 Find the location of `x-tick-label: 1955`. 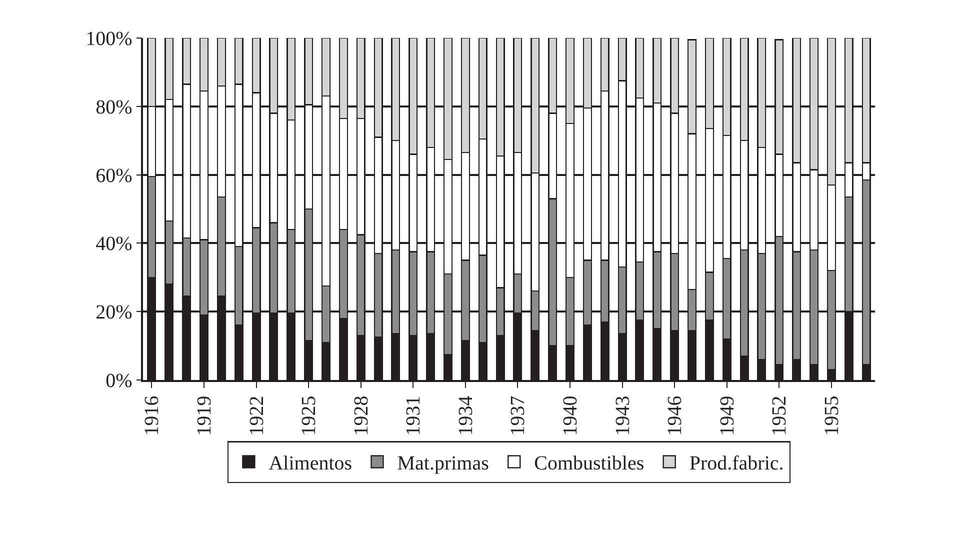

x-tick-label: 1955 is located at coordinates (831, 416).